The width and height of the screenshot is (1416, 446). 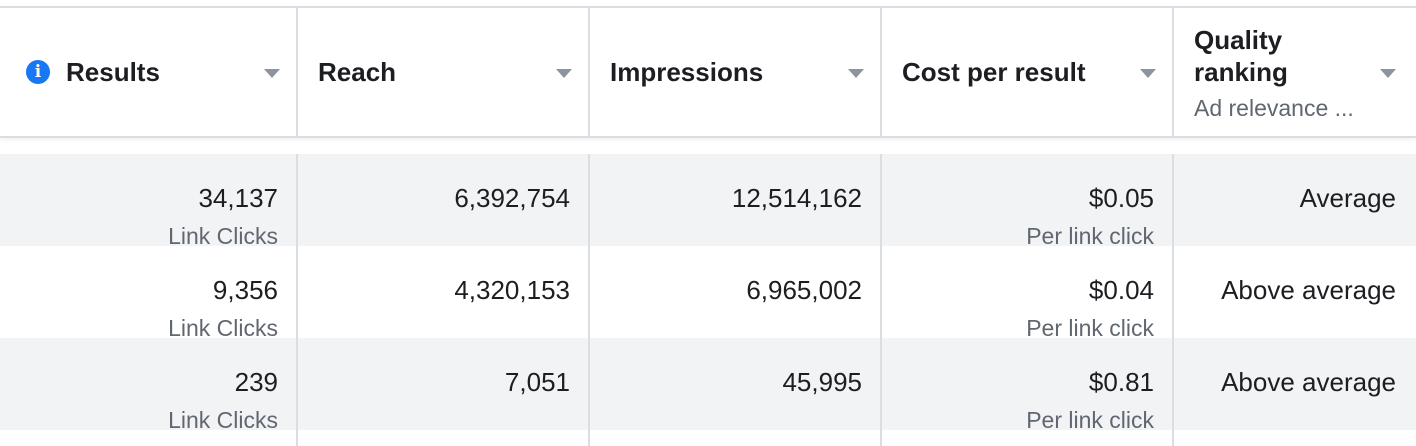 What do you see at coordinates (149, 385) in the screenshot?
I see `cell-results: 239 Link Clicks` at bounding box center [149, 385].